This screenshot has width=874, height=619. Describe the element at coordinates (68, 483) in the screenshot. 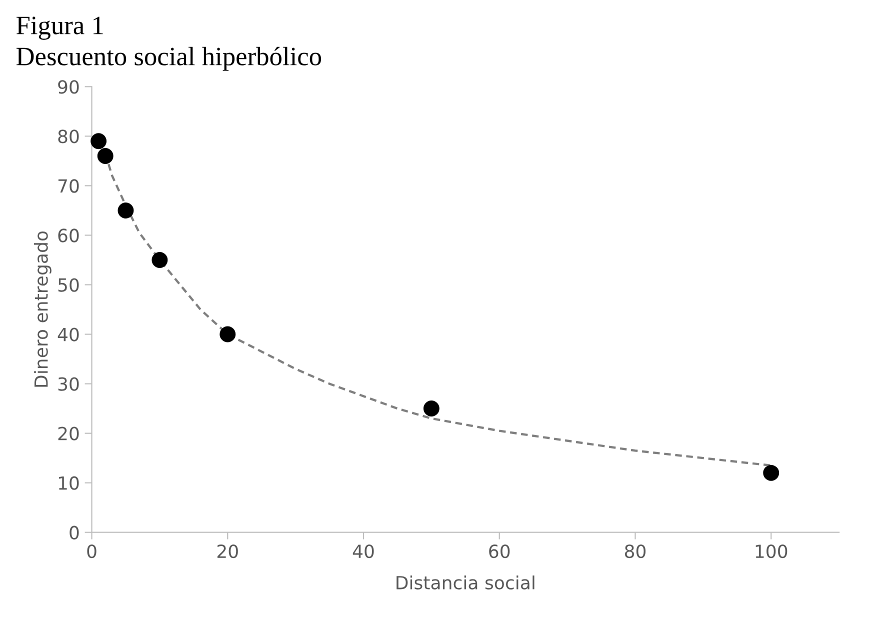

I see `y-tick-label: 10` at that location.